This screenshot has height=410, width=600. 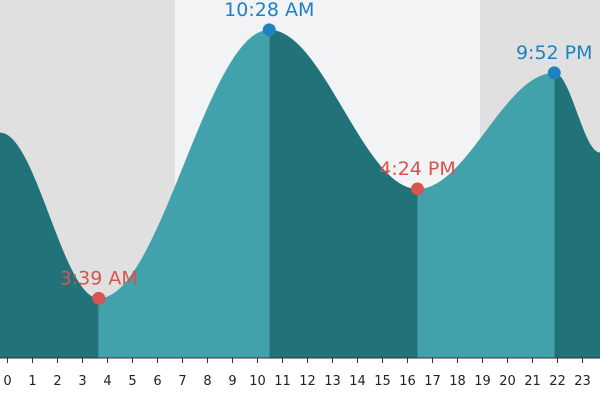 I want to click on x-tick-label-0: 0, so click(x=7, y=381).